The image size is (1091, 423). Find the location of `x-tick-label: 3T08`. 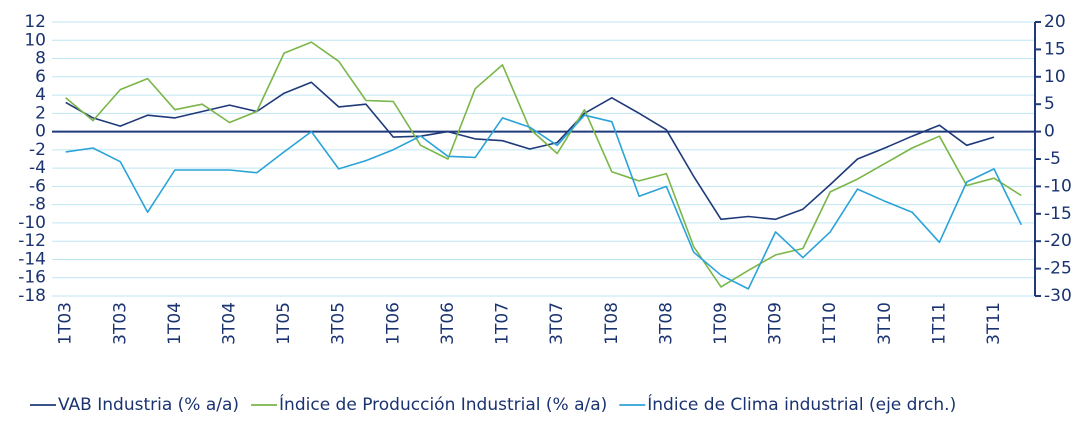

x-tick-label: 3T08 is located at coordinates (666, 323).